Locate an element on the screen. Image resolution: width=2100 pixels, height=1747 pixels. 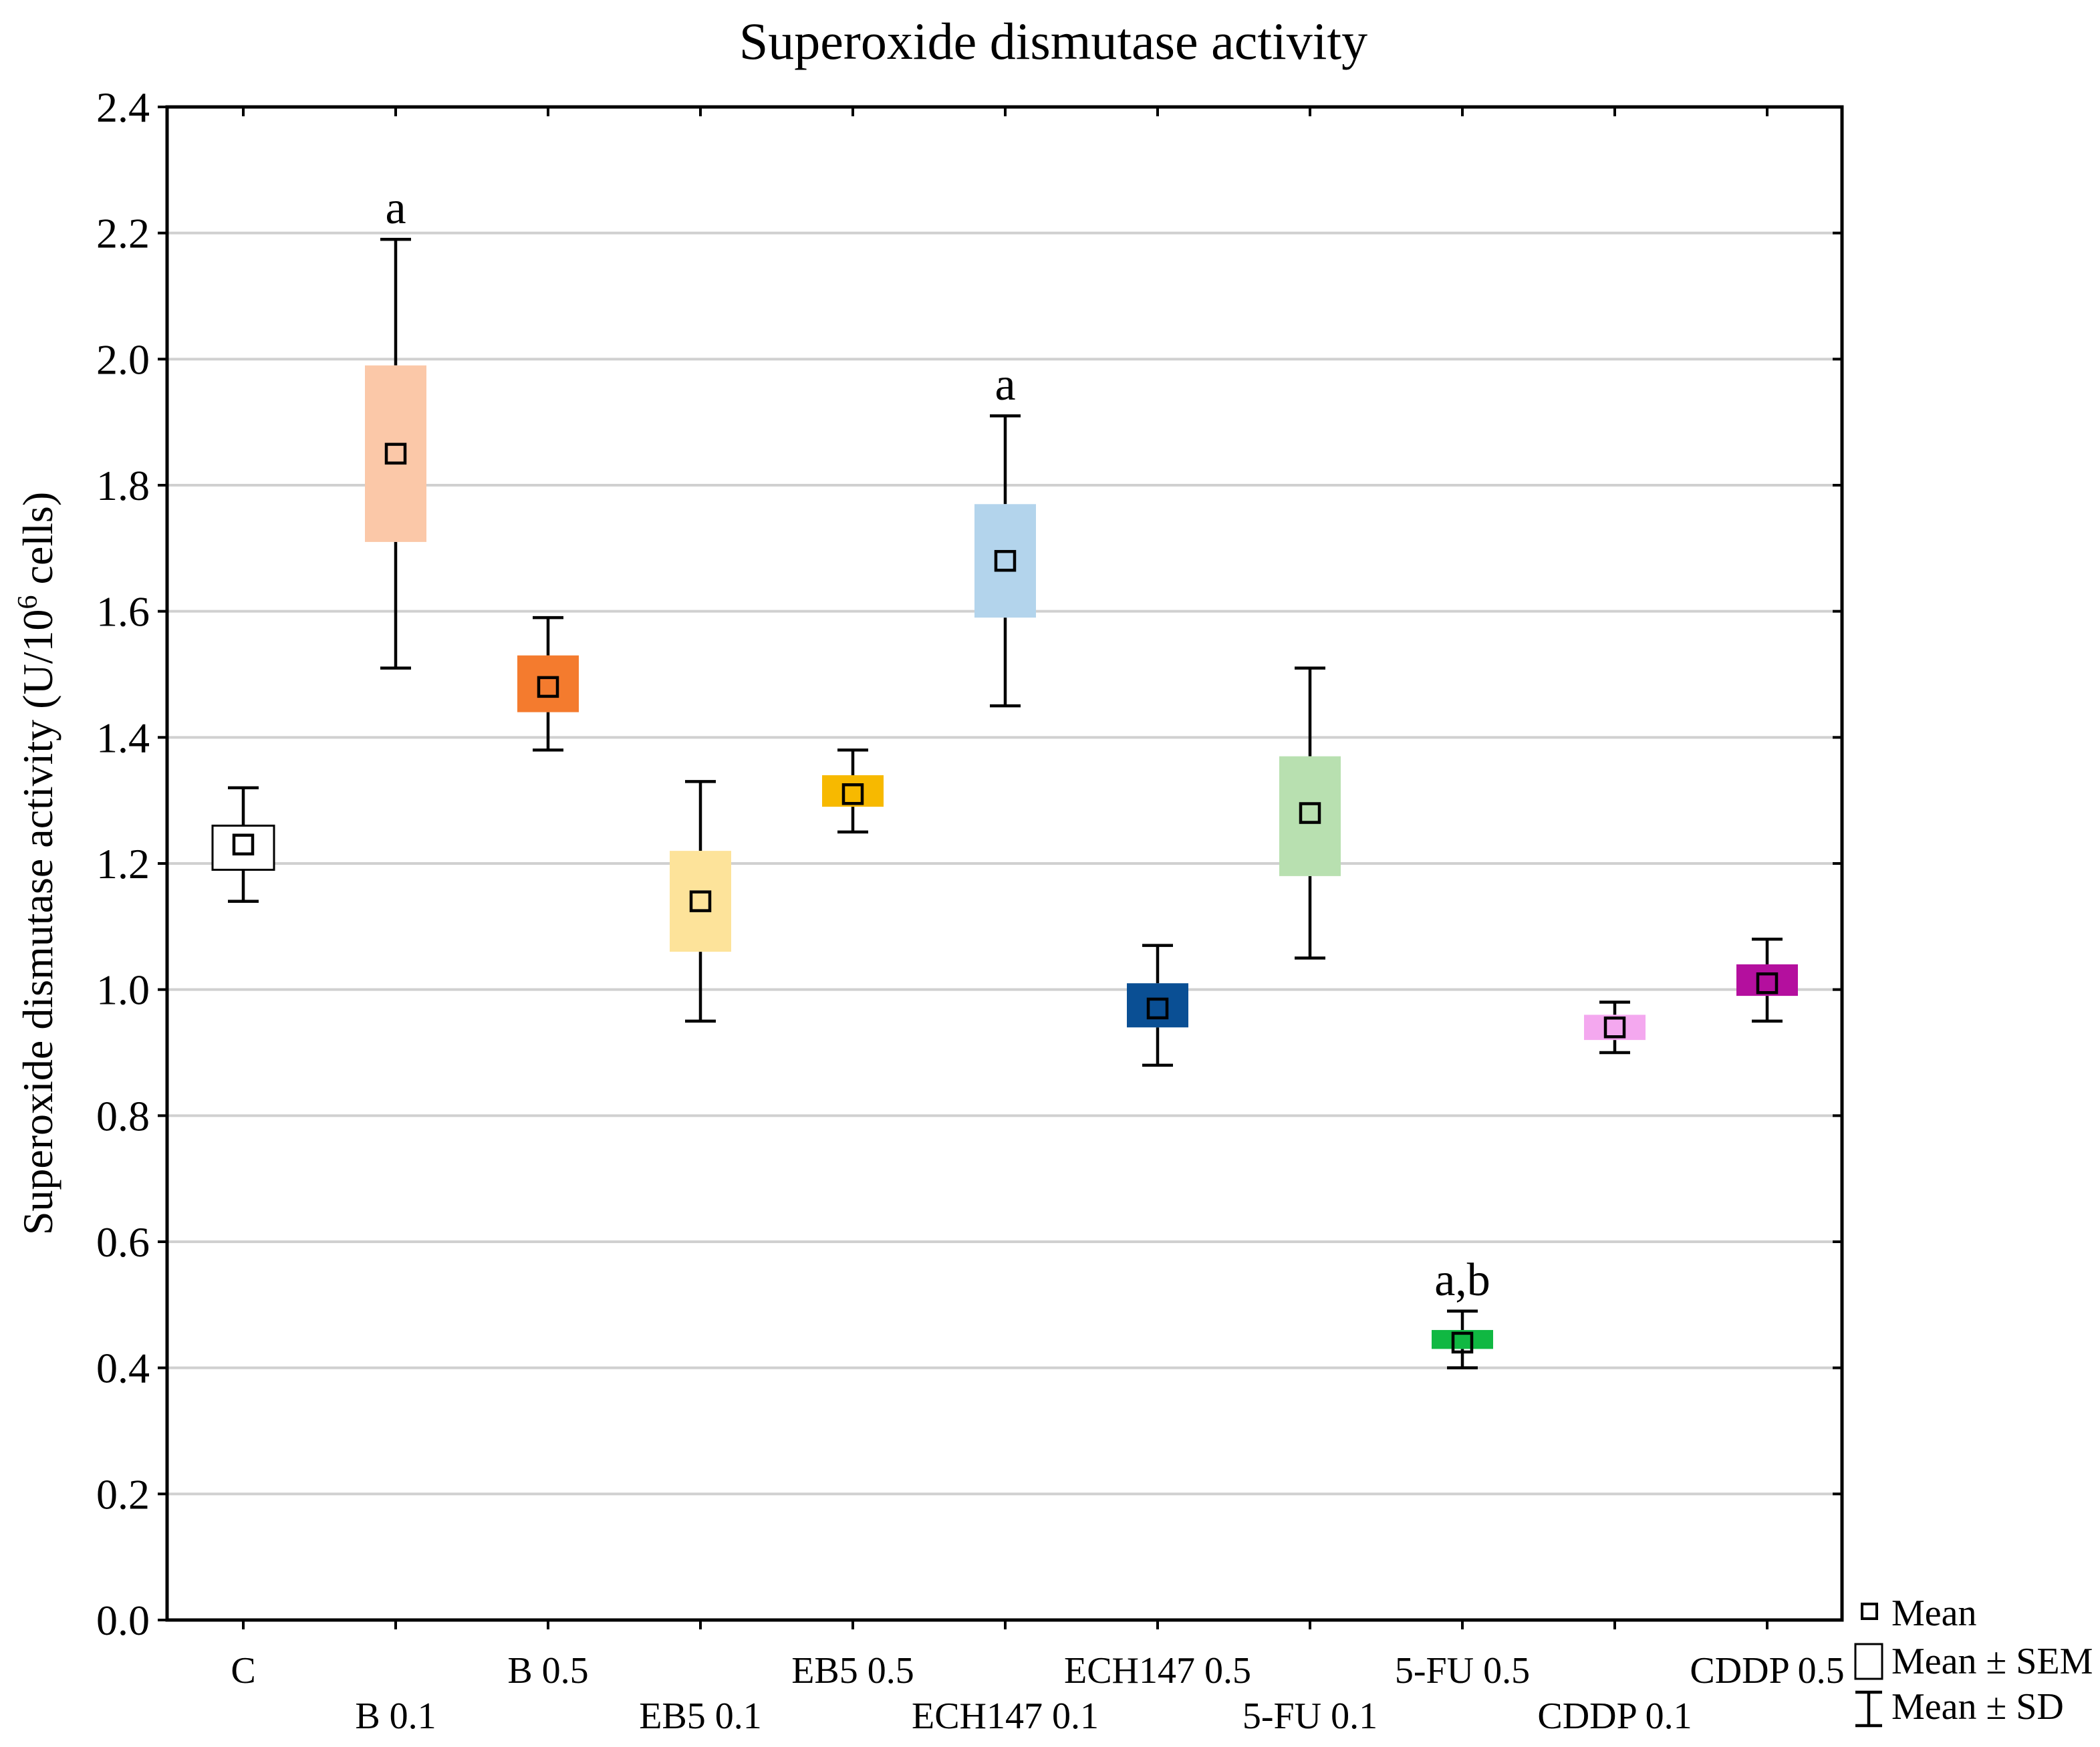
y-tick-label: 1.8 is located at coordinates (123, 485).